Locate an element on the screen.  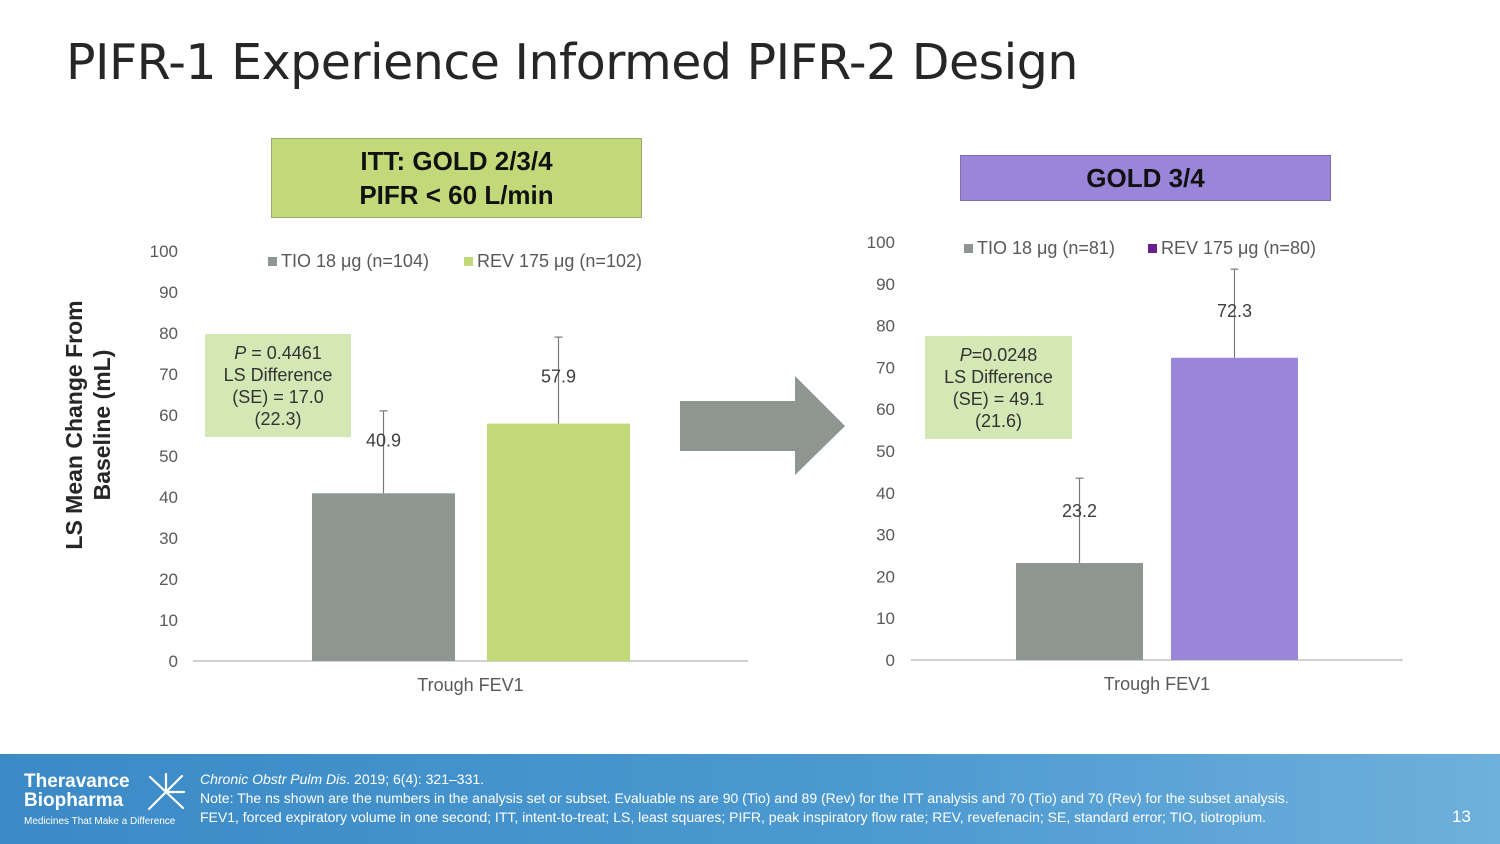
left-ytick-label: 90 is located at coordinates (168, 292).